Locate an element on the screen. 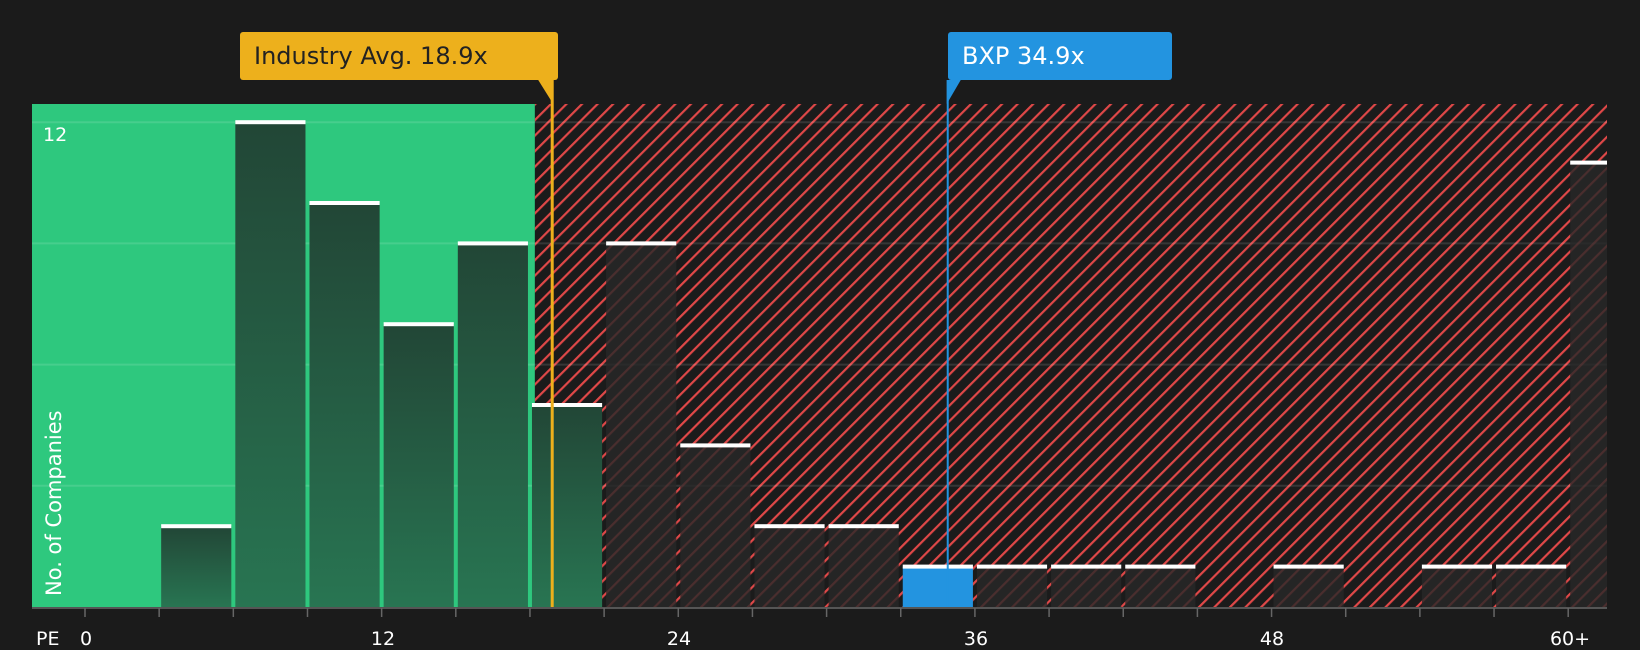  company-pe-callout: BXP 34.9x is located at coordinates (1060, 56).